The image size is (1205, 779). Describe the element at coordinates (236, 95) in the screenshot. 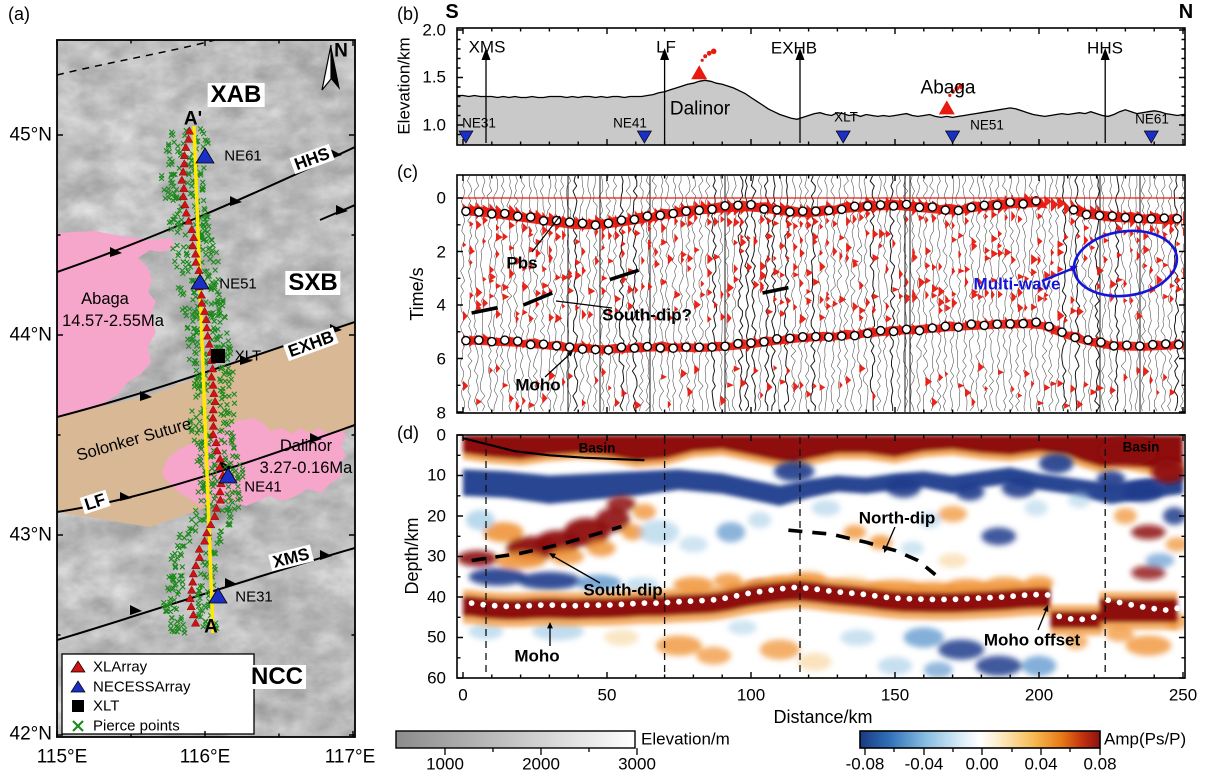

I see `region-label-xab: XAB` at that location.